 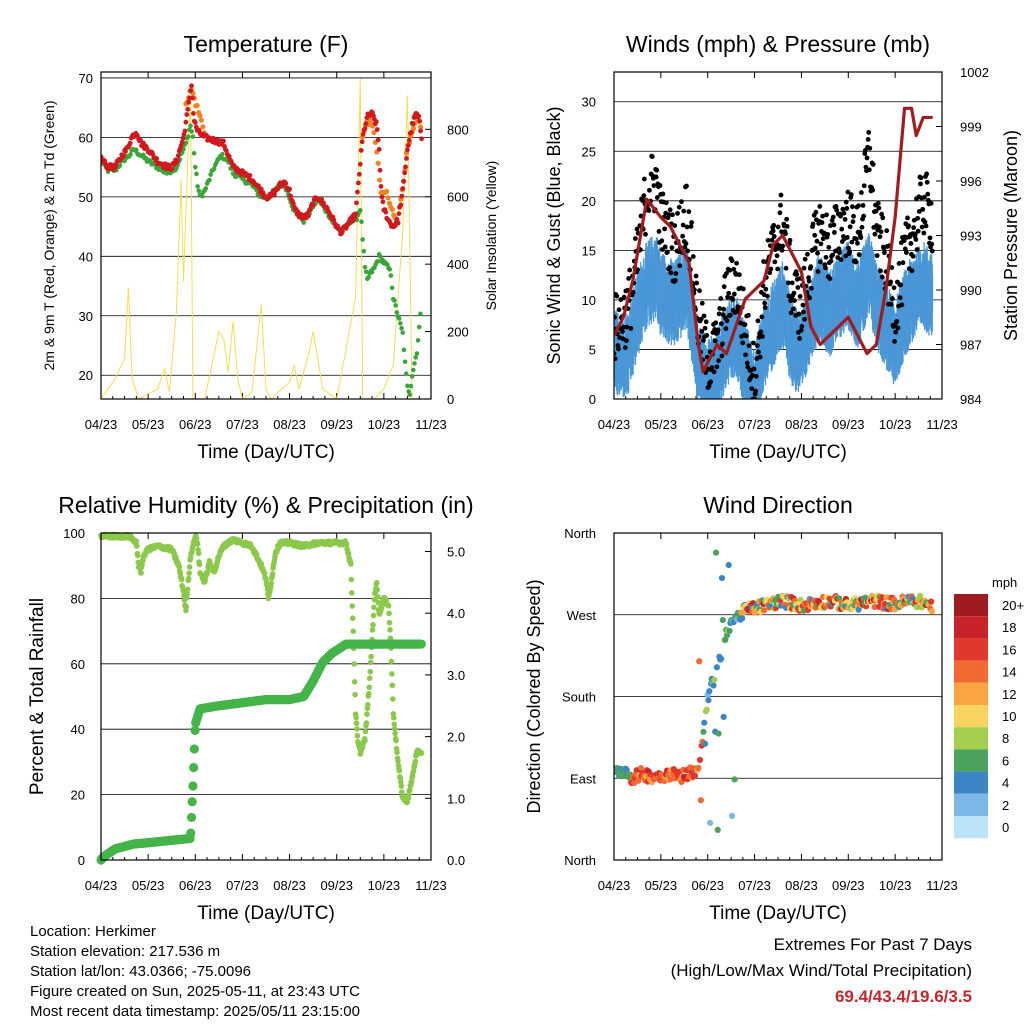 What do you see at coordinates (774, 316) in the screenshot?
I see `sonic-wind-series` at bounding box center [774, 316].